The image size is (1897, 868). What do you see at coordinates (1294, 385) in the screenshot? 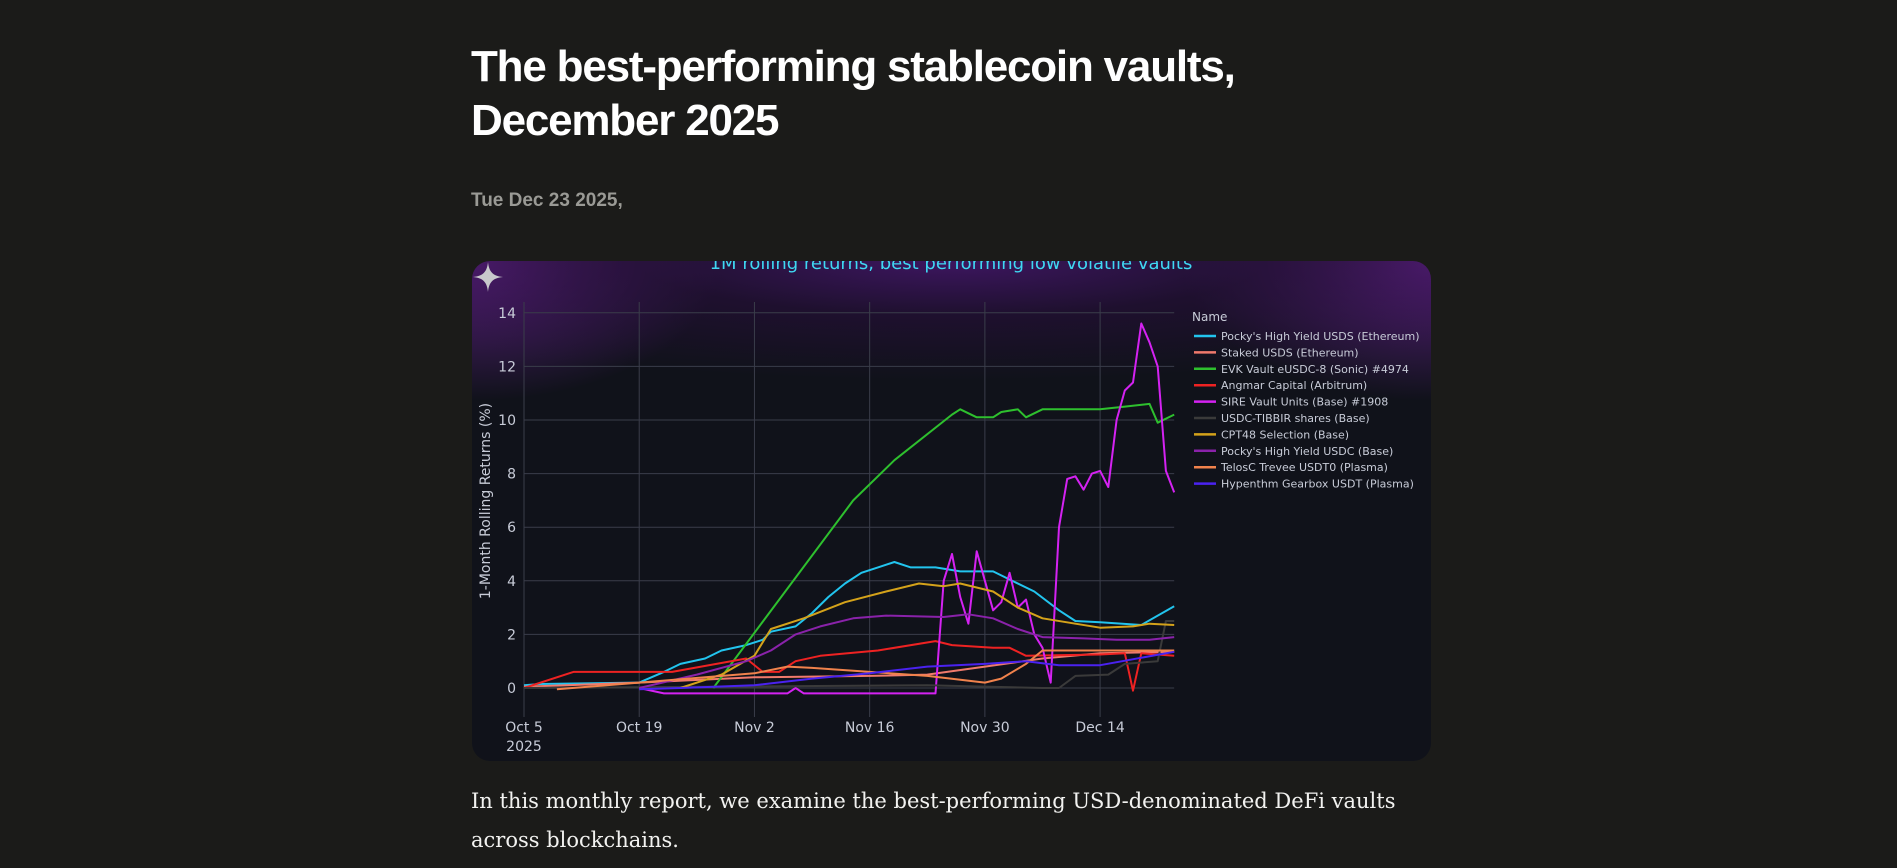
I see `legend-item: Angmar Capital (Arbitrum)` at bounding box center [1294, 385].